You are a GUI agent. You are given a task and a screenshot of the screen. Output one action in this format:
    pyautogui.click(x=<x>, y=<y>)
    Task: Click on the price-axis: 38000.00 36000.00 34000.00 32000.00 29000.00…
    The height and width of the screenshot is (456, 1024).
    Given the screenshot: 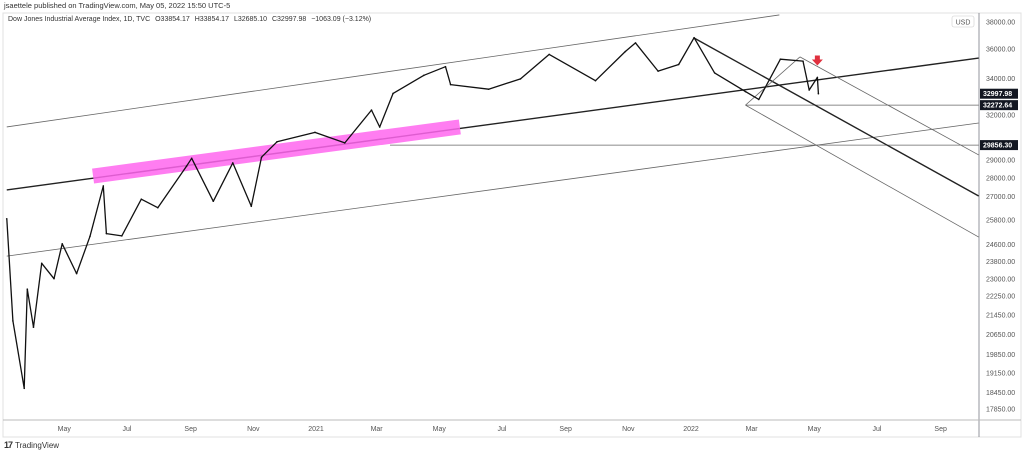 What is the action you would take?
    pyautogui.click(x=1000, y=217)
    